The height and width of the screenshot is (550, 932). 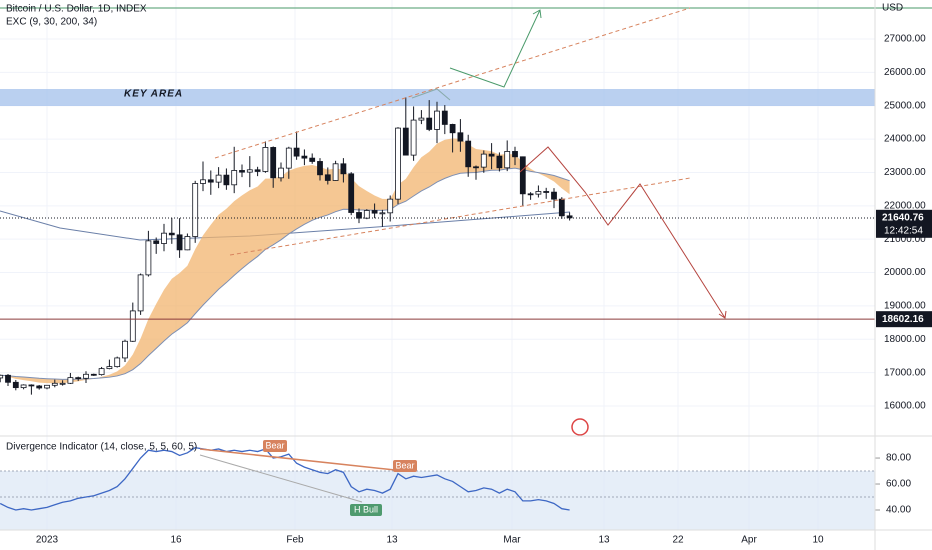 What do you see at coordinates (903, 217) in the screenshot?
I see `last-price-label: 21640.76` at bounding box center [903, 217].